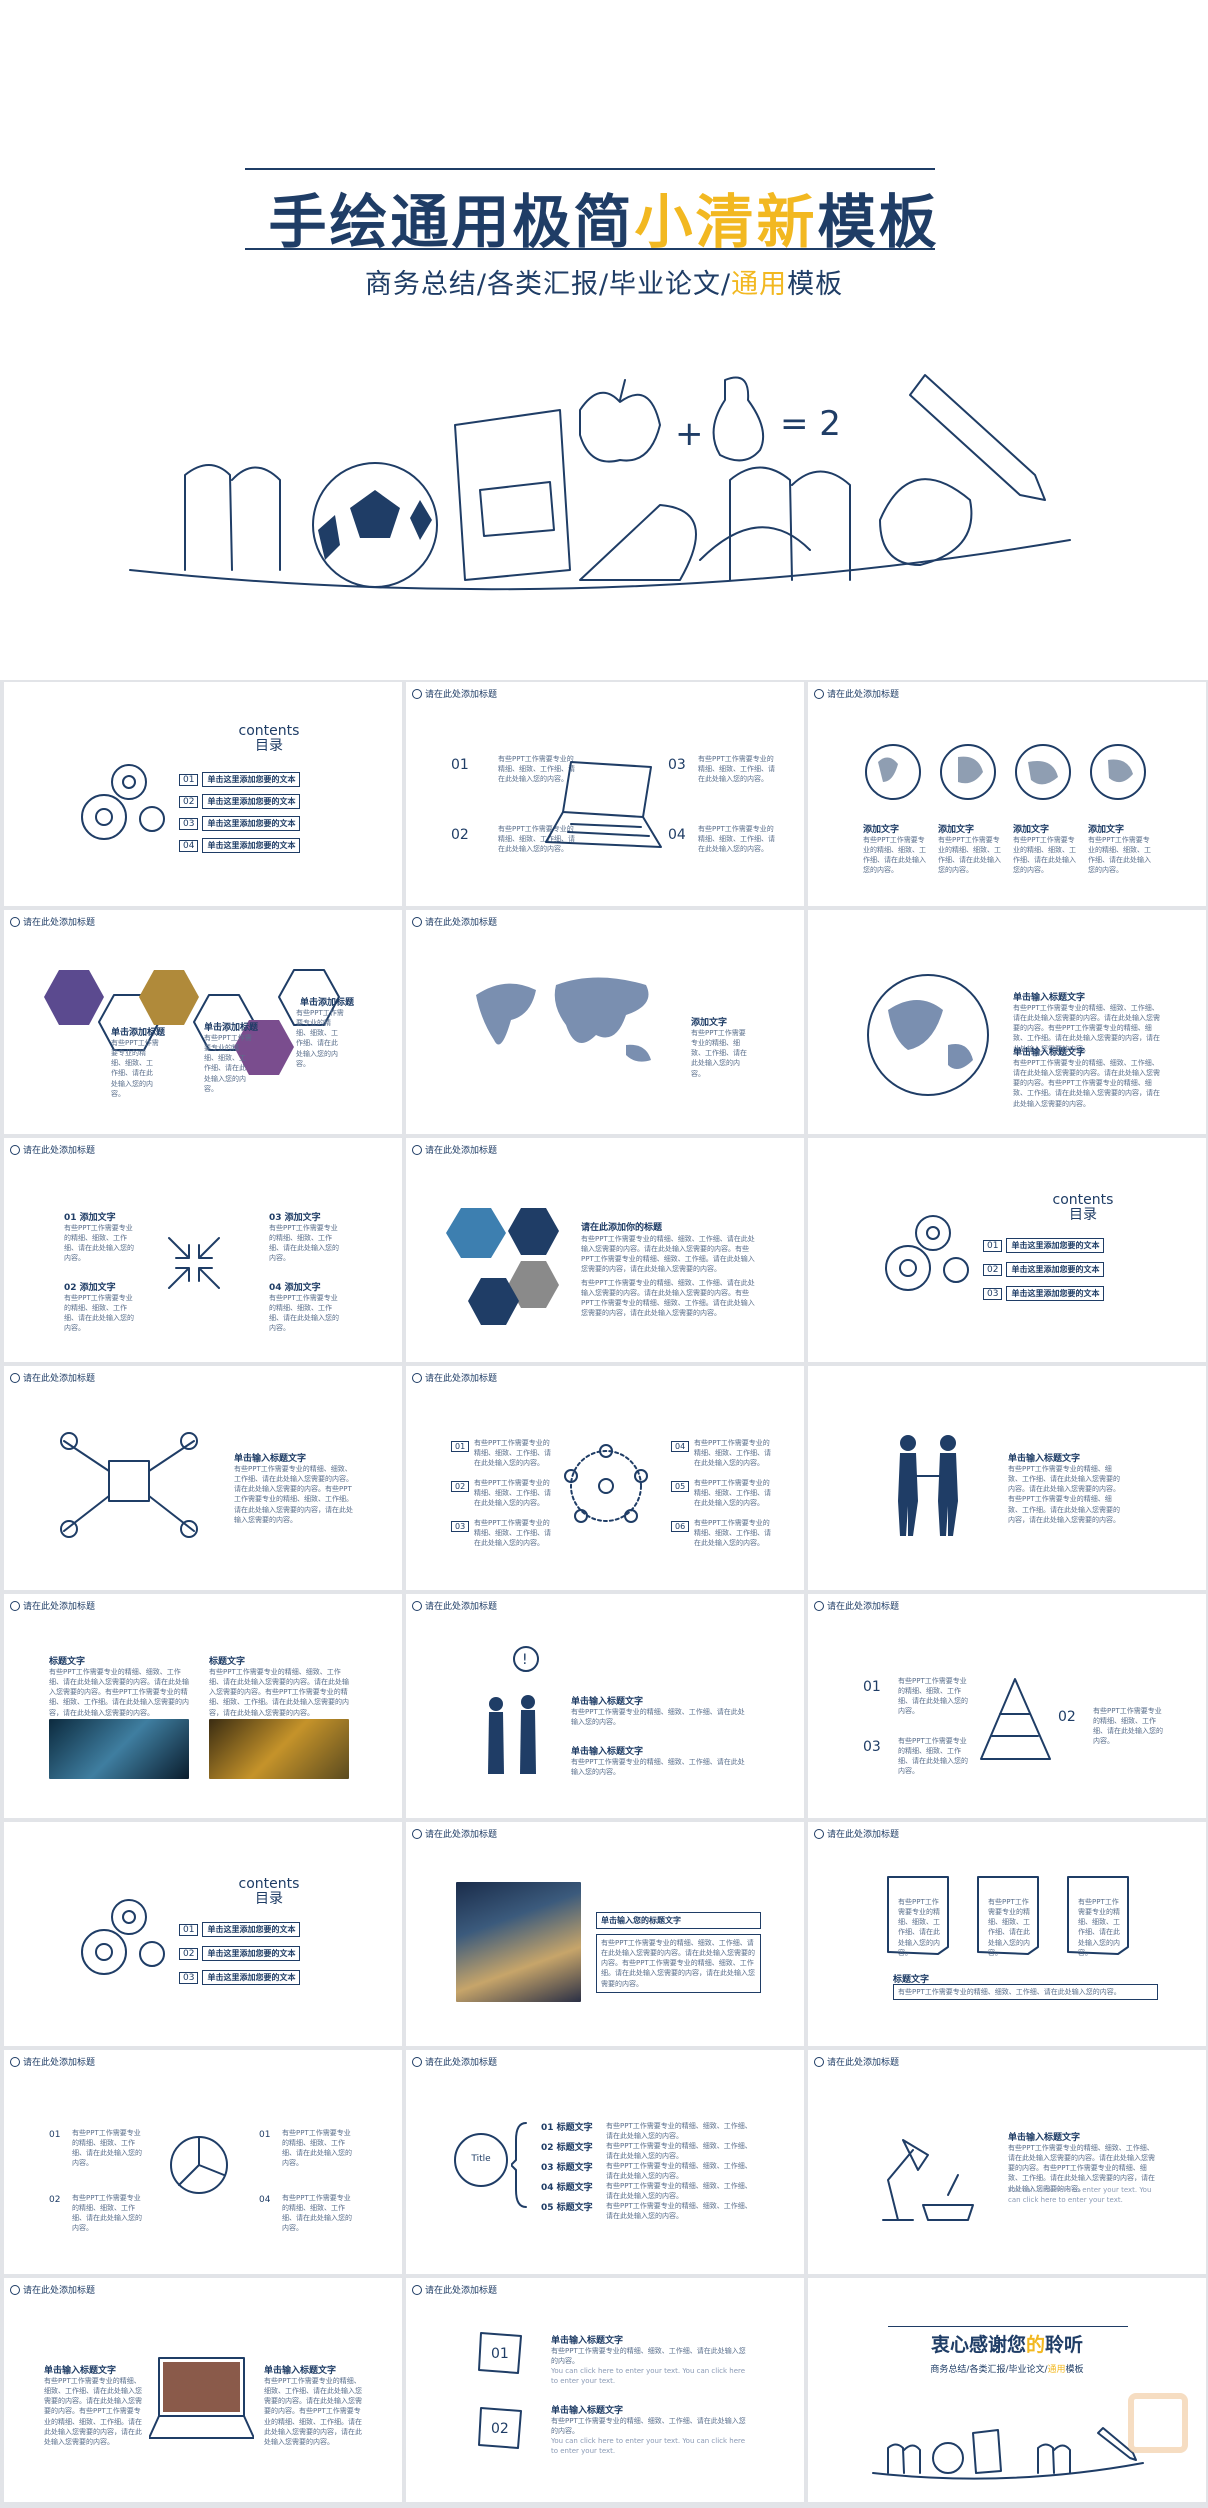 The width and height of the screenshot is (1208, 2508). I want to click on two-people-icon, so click(928, 1485).